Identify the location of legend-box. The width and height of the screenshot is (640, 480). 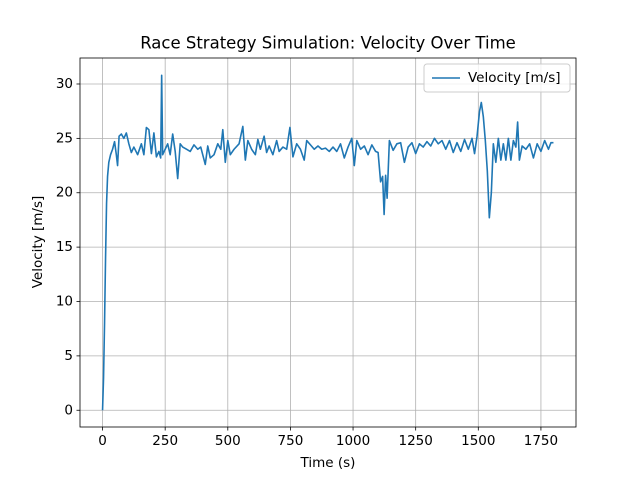
(497, 78).